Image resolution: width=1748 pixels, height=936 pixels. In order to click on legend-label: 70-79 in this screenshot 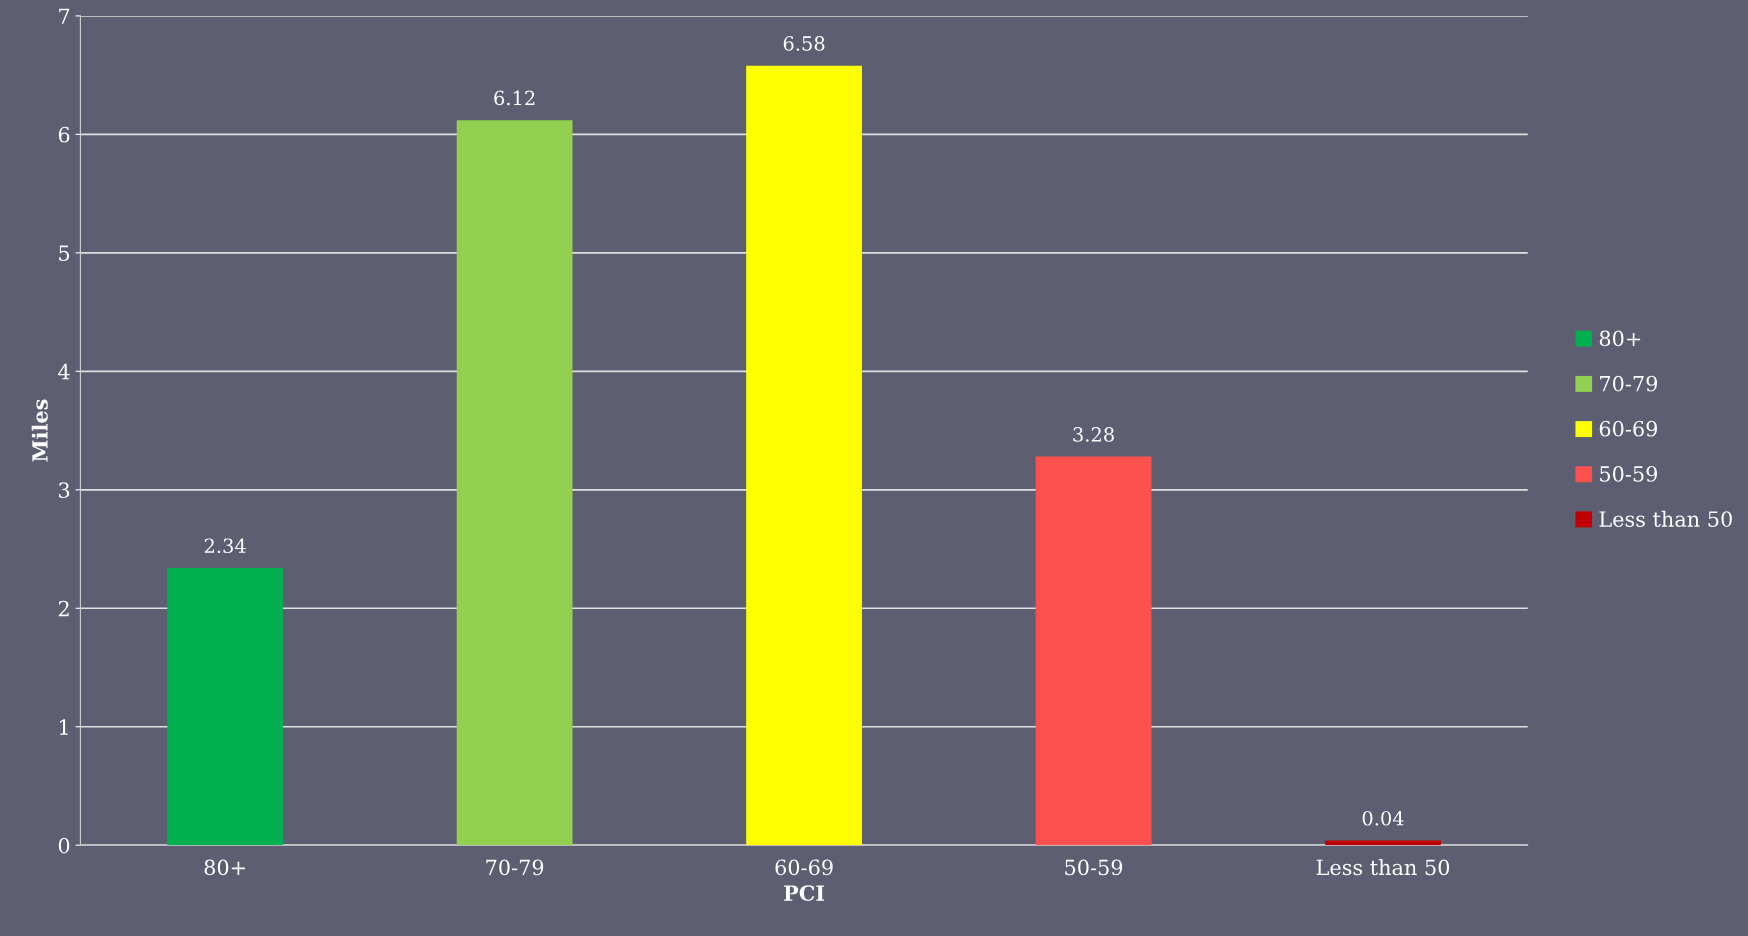, I will do `click(1629, 383)`.